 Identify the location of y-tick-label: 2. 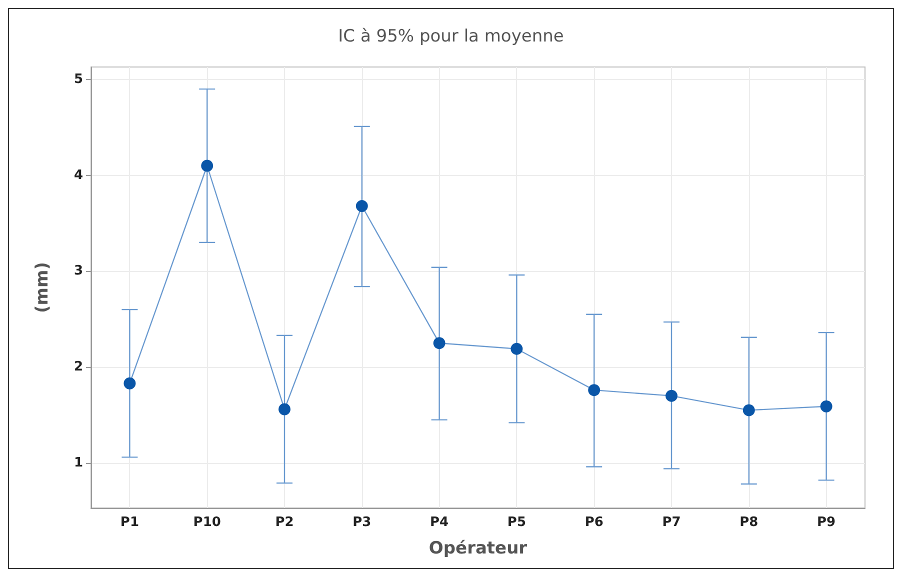
(78, 367).